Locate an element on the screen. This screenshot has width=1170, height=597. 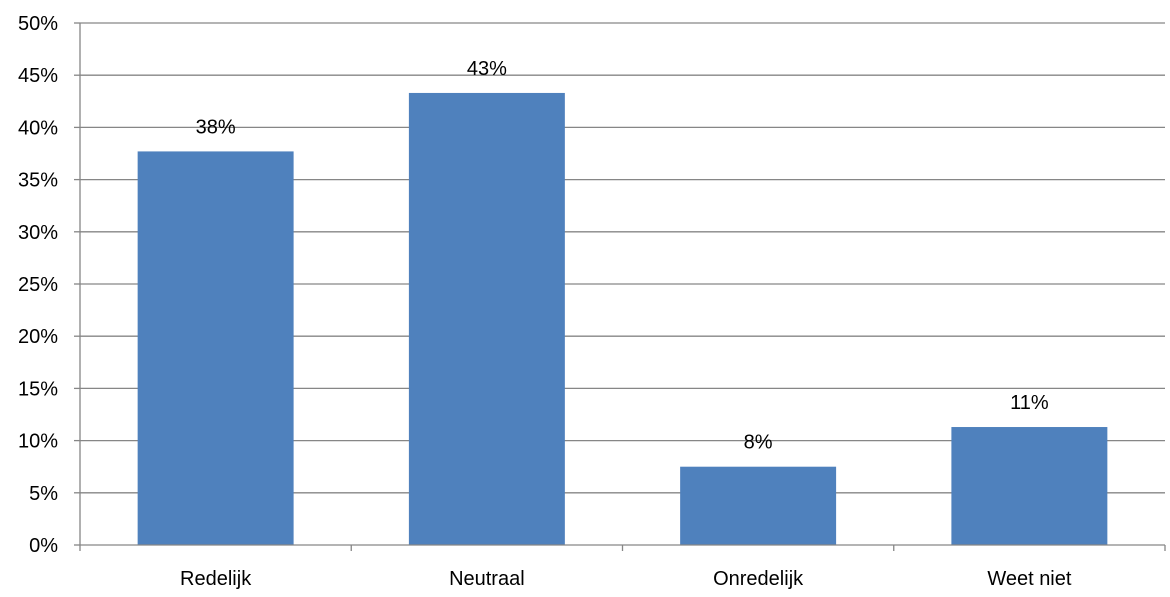
data-label: 38% is located at coordinates (216, 127).